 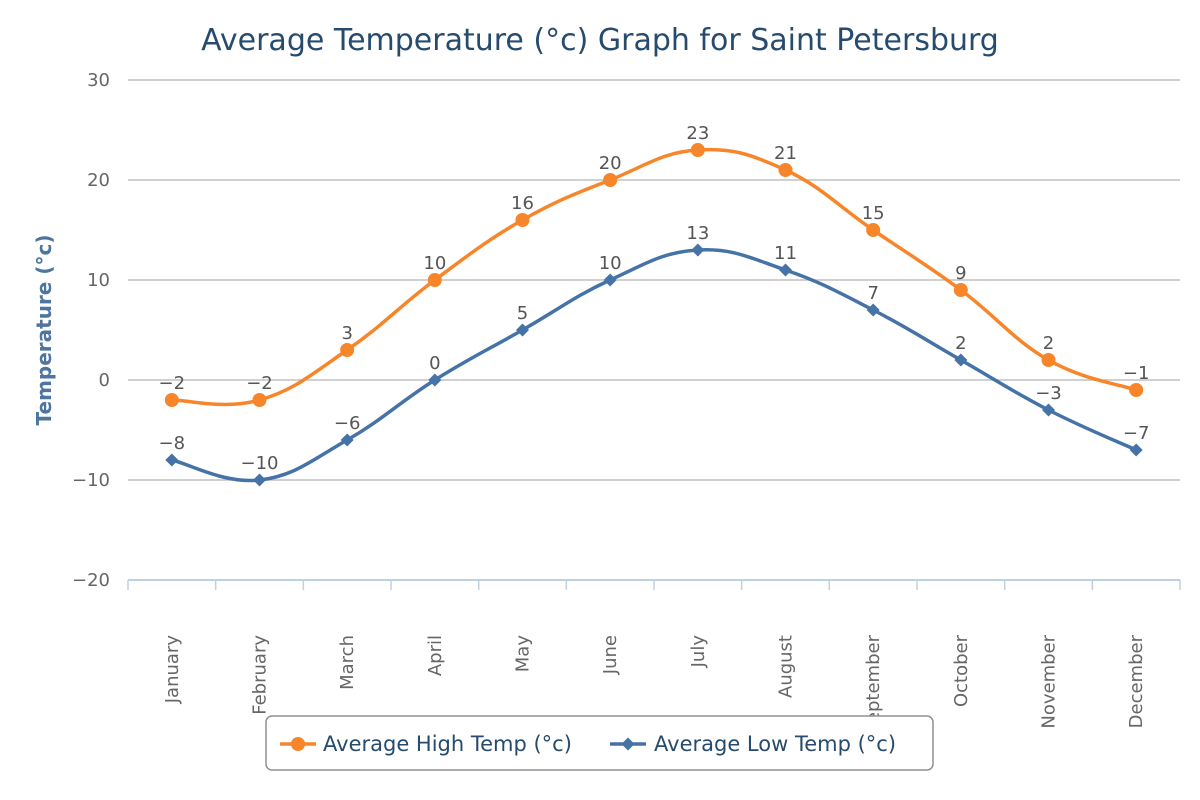 I want to click on legend-label: Average High Temp (°c), so click(x=447, y=744).